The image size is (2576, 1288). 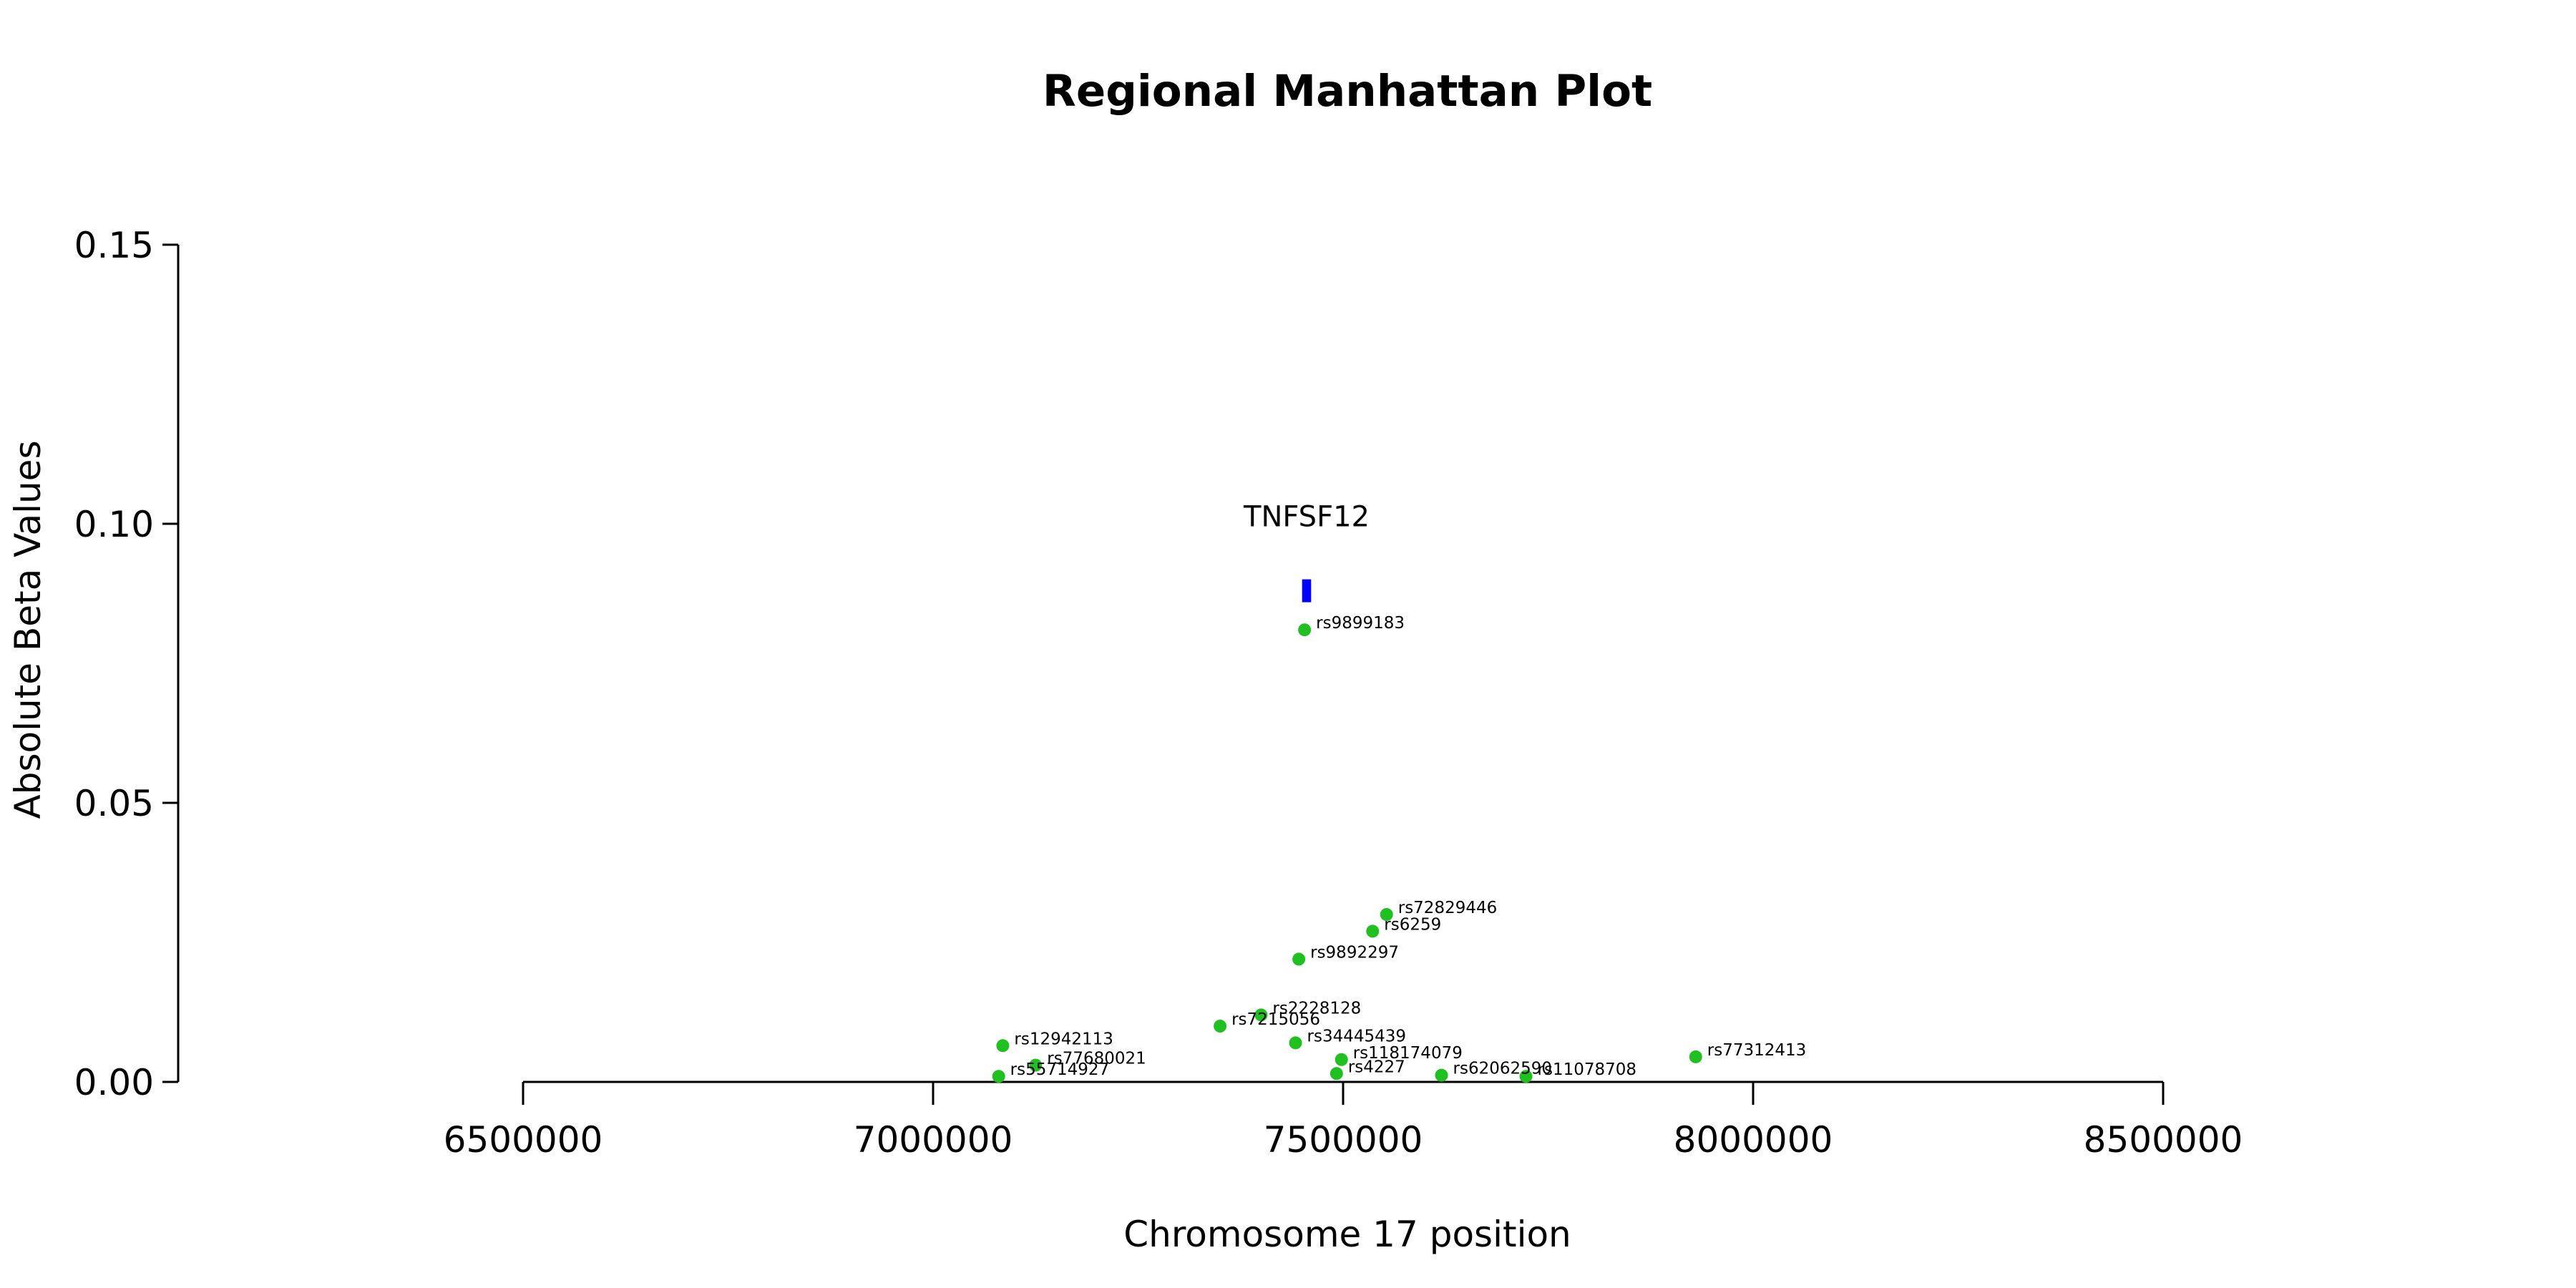 What do you see at coordinates (1316, 1008) in the screenshot?
I see `snp-label: rs2228128` at bounding box center [1316, 1008].